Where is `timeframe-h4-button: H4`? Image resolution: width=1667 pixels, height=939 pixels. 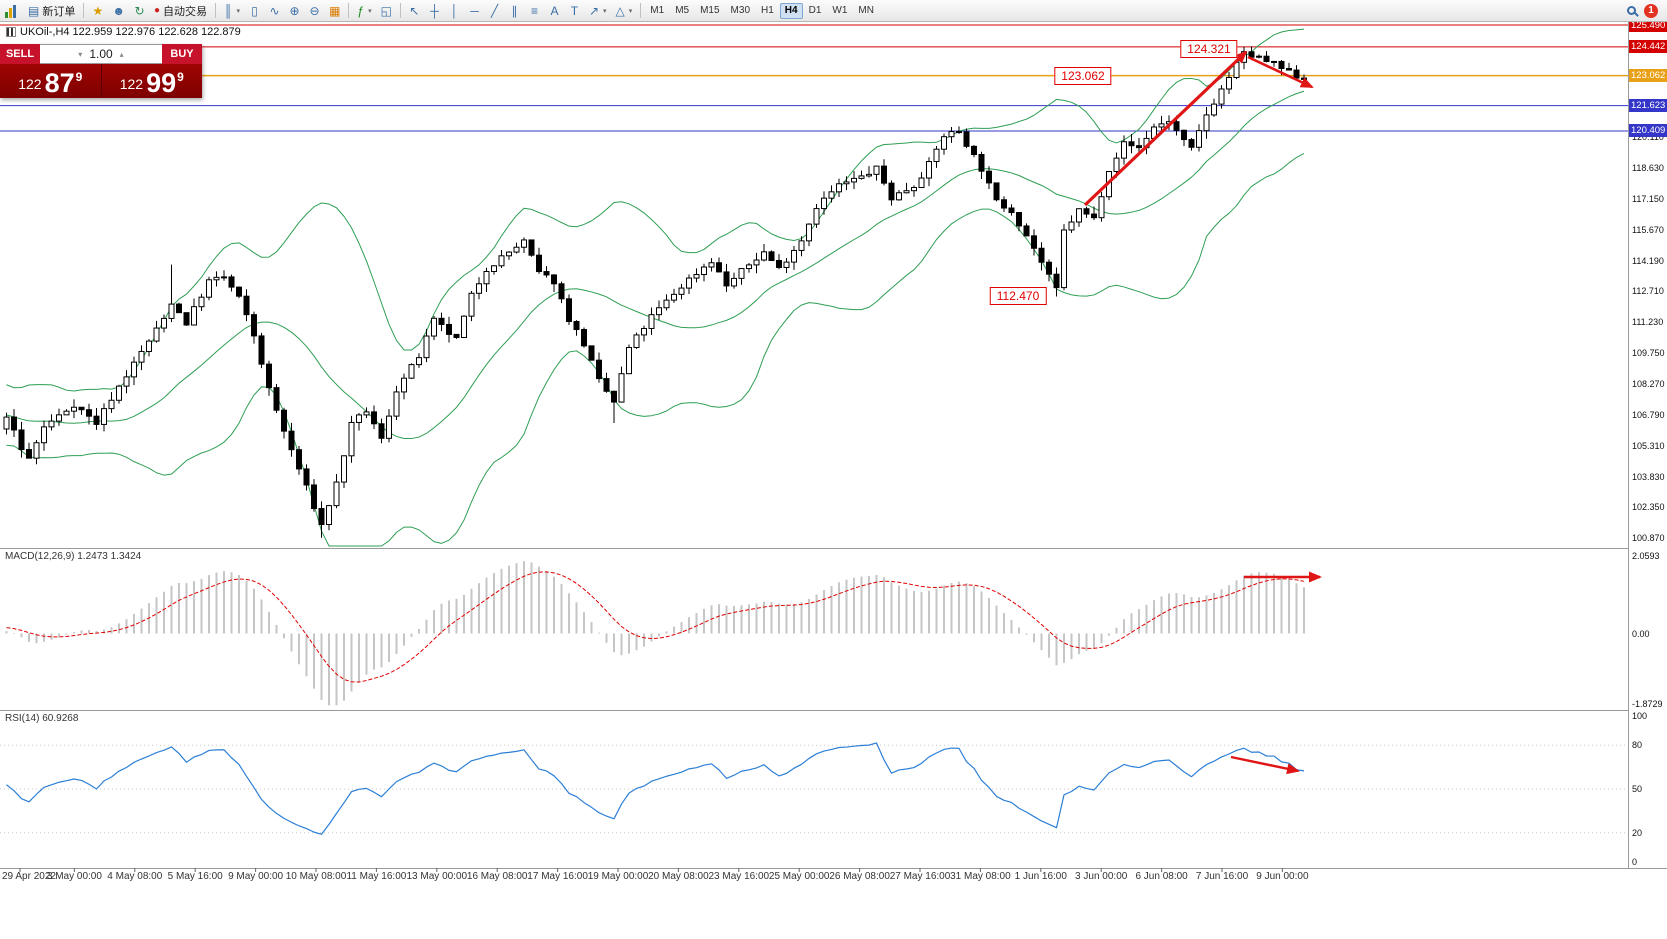 timeframe-h4-button: H4 is located at coordinates (791, 10).